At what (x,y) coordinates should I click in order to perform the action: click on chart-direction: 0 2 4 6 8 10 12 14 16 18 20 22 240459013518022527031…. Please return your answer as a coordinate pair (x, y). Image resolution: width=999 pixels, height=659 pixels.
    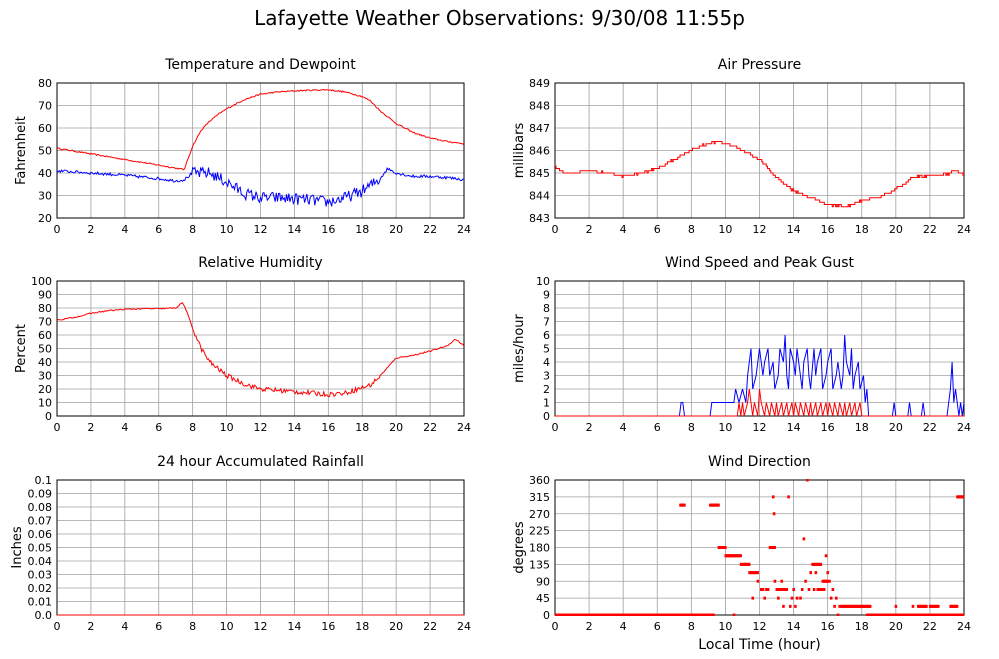
    Looking at the image, I should click on (741, 553).